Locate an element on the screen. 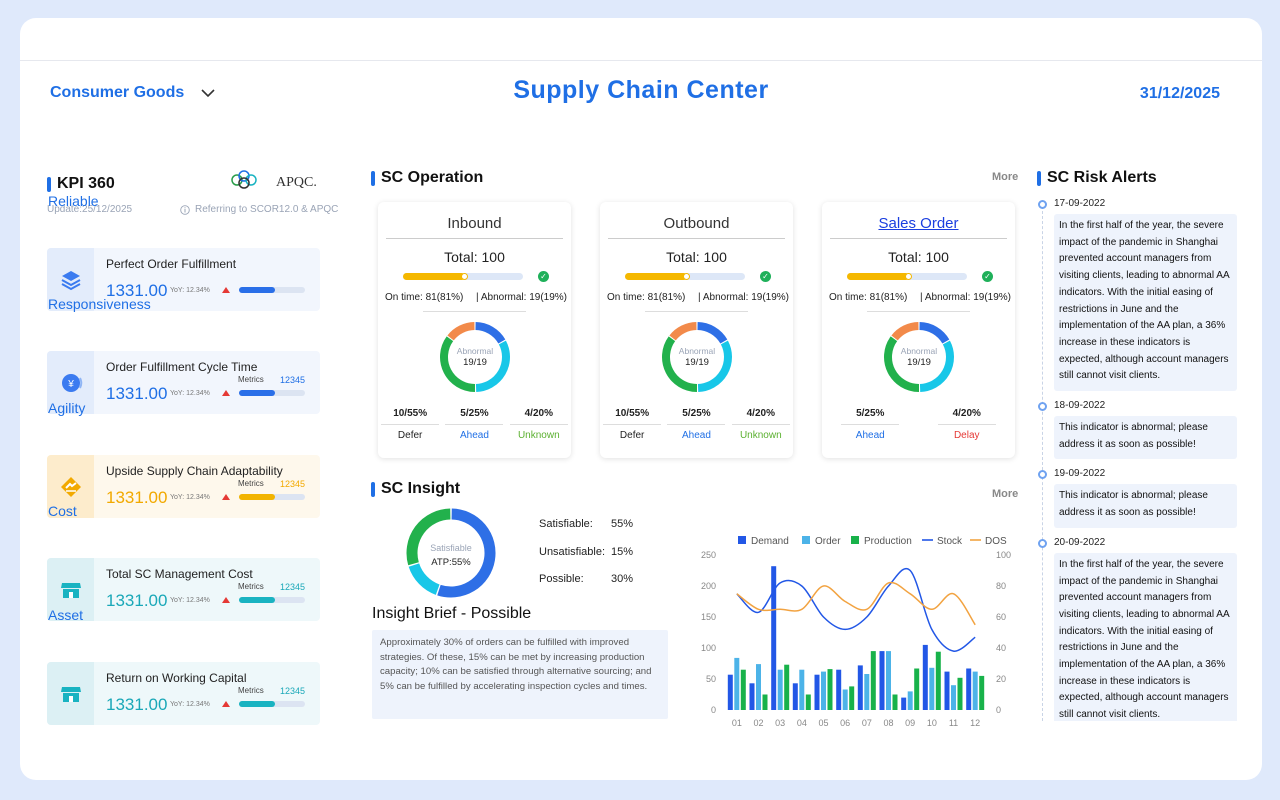 The image size is (1280, 800). y-tick-left: 50 is located at coordinates (711, 679).